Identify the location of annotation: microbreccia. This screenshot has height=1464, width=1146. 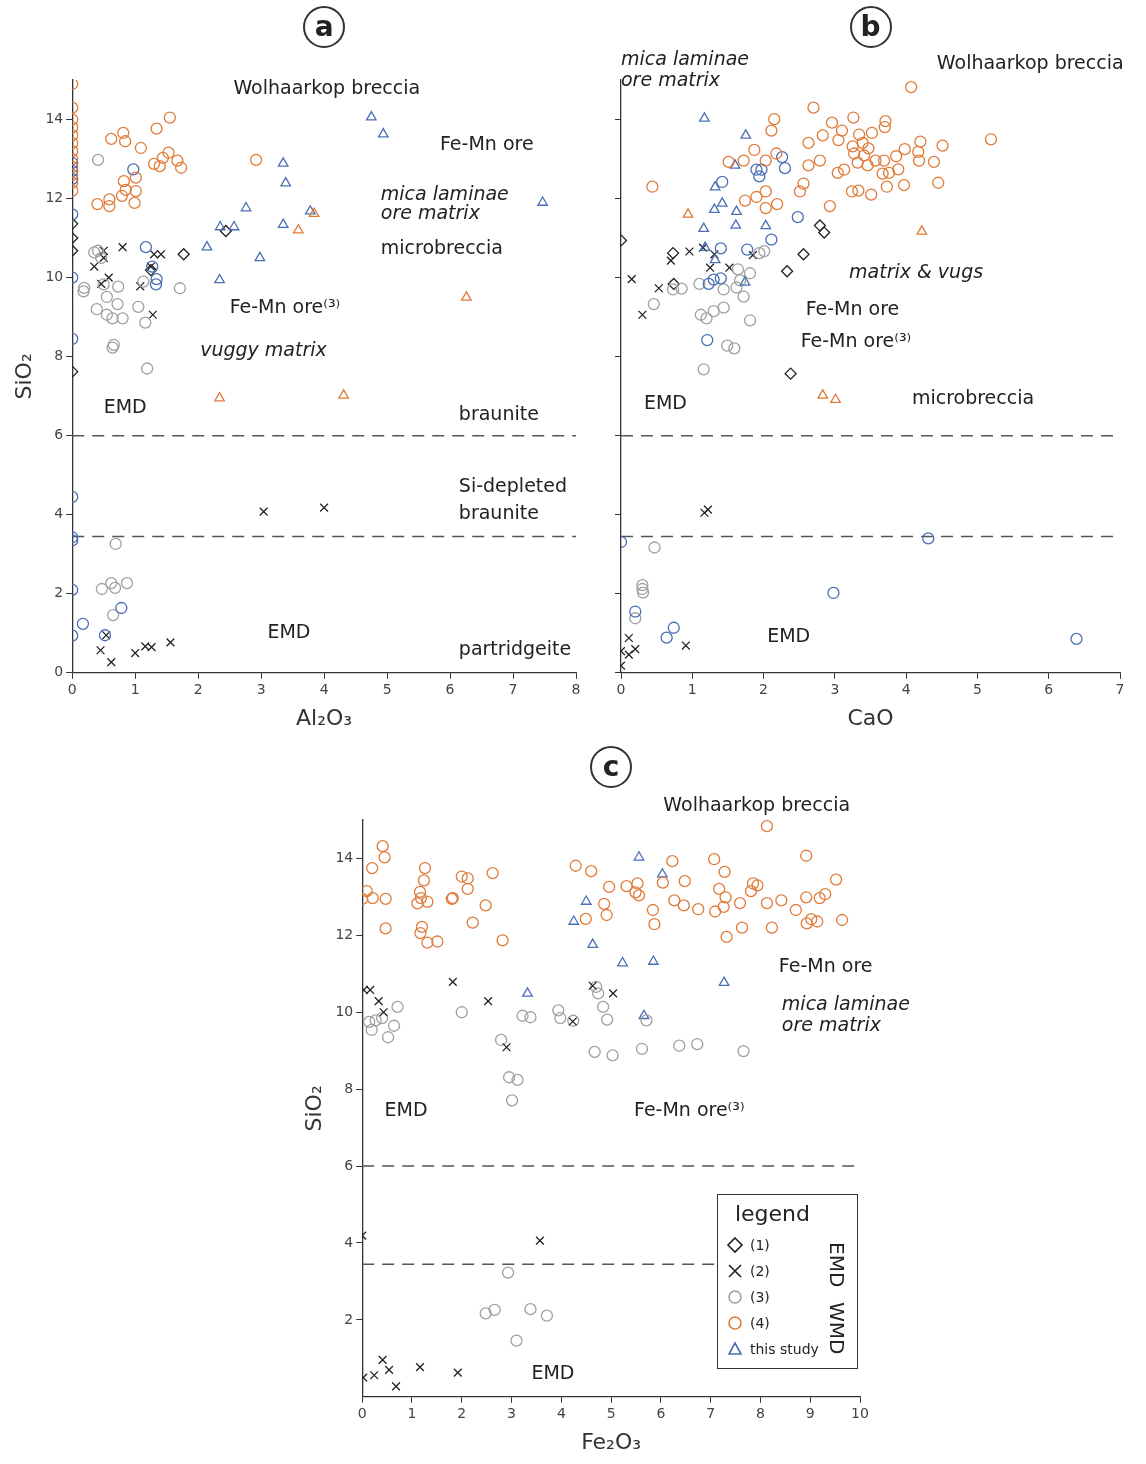
(441, 247).